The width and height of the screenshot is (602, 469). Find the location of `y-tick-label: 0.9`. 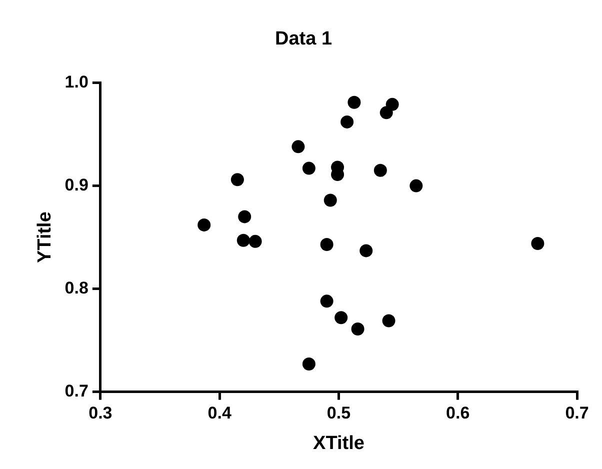

y-tick-label: 0.9 is located at coordinates (76, 184).